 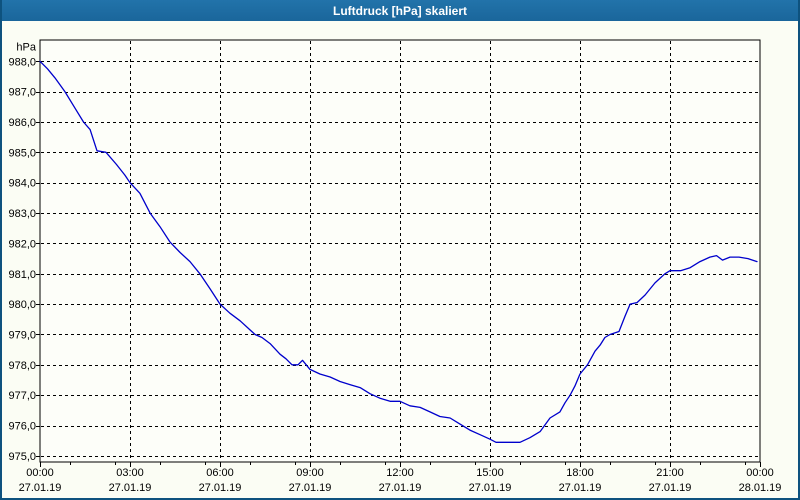 I want to click on x-tick-time-label: 09:00, so click(x=310, y=473).